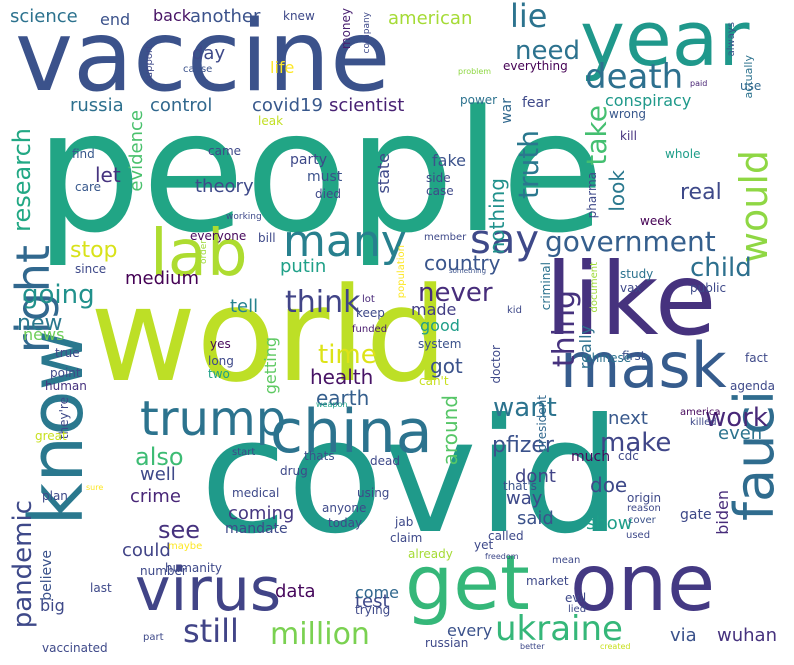 This screenshot has height=665, width=794. What do you see at coordinates (244, 452) in the screenshot?
I see `word-start: start` at bounding box center [244, 452].